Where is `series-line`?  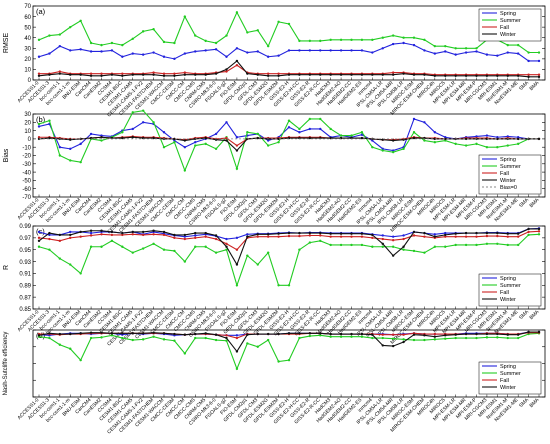
series-line is located at coordinates (288, 135).